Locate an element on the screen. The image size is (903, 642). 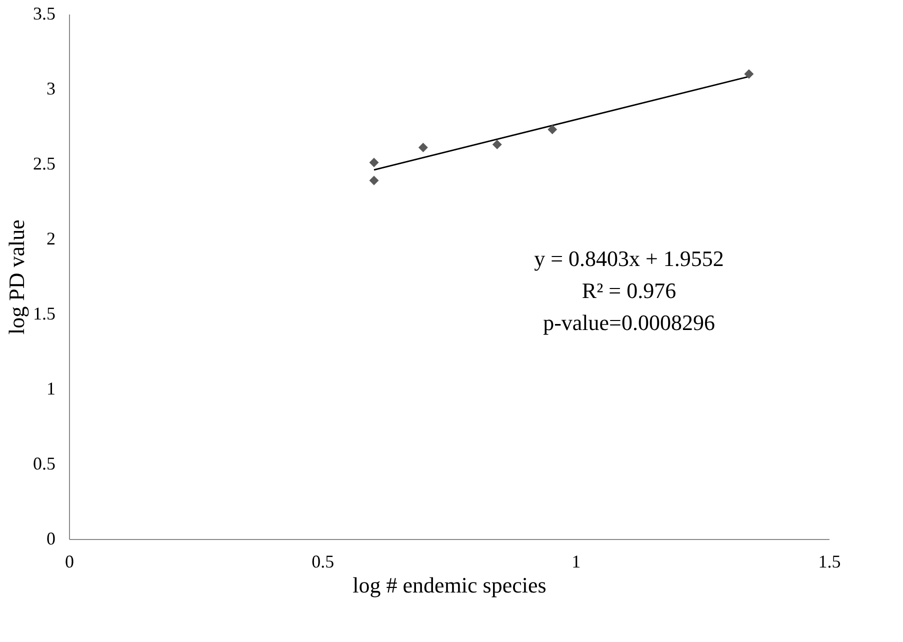
y-tick-label: 1.5 is located at coordinates (44, 314).